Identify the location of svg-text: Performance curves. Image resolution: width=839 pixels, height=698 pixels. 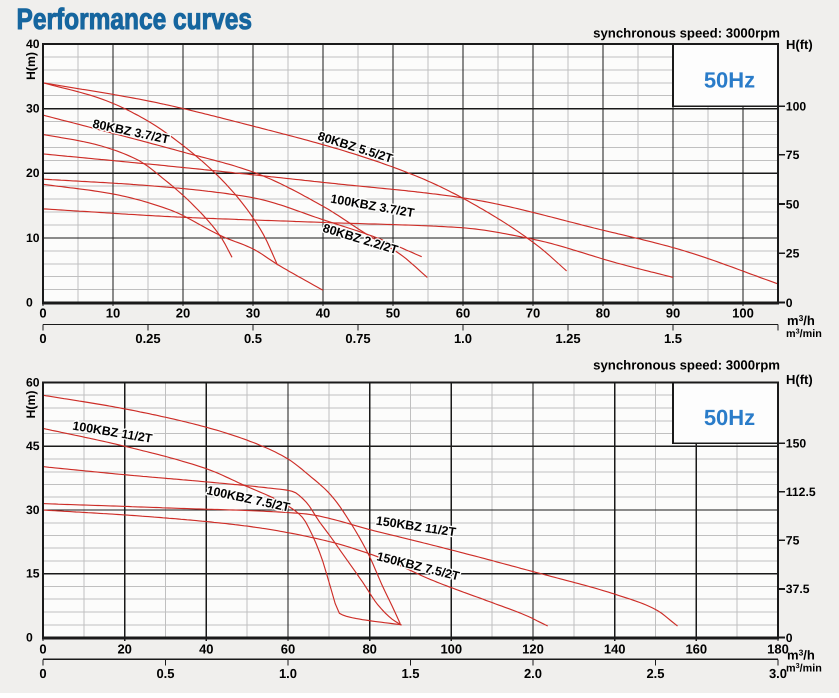
(134, 19).